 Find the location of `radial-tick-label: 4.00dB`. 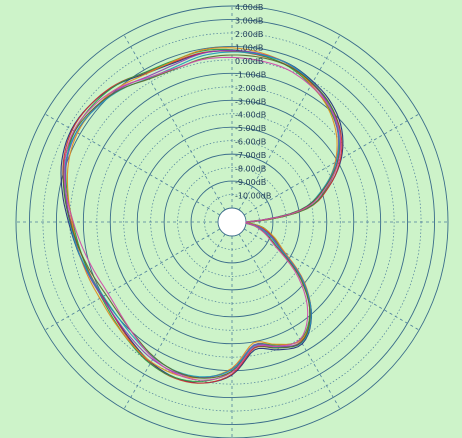

radial-tick-label: 4.00dB is located at coordinates (249, 7).